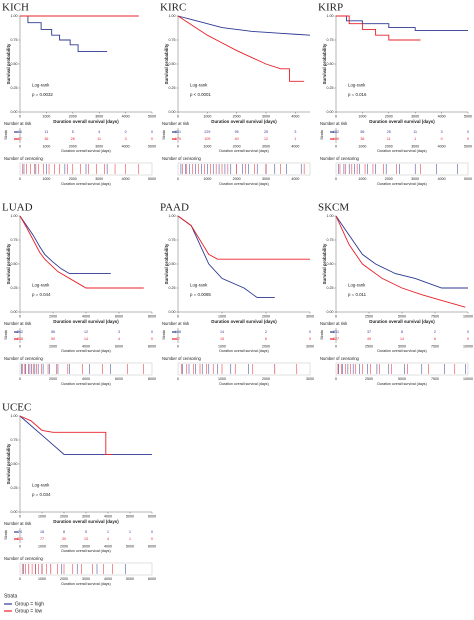 The width and height of the screenshot is (474, 620). What do you see at coordinates (8, 463) in the screenshot?
I see `y-axis-label: Survival probability` at bounding box center [8, 463].